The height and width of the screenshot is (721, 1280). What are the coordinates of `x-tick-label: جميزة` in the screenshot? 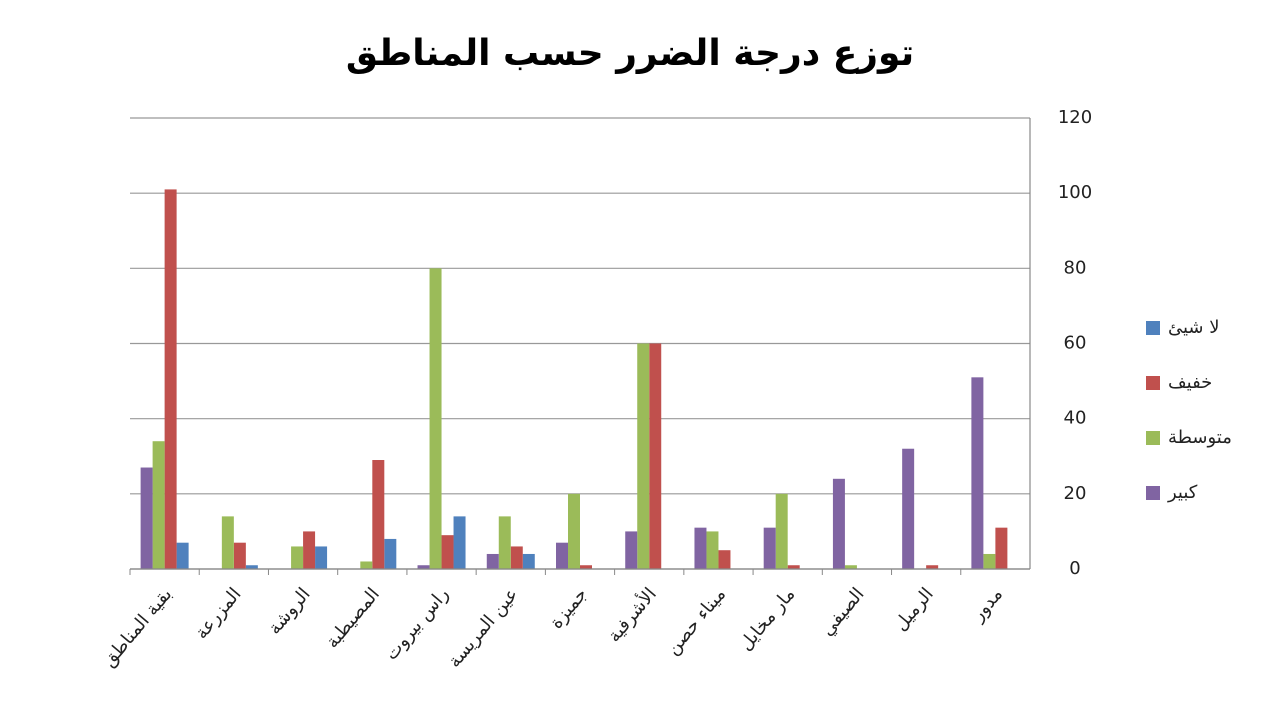 It's located at (569, 608).